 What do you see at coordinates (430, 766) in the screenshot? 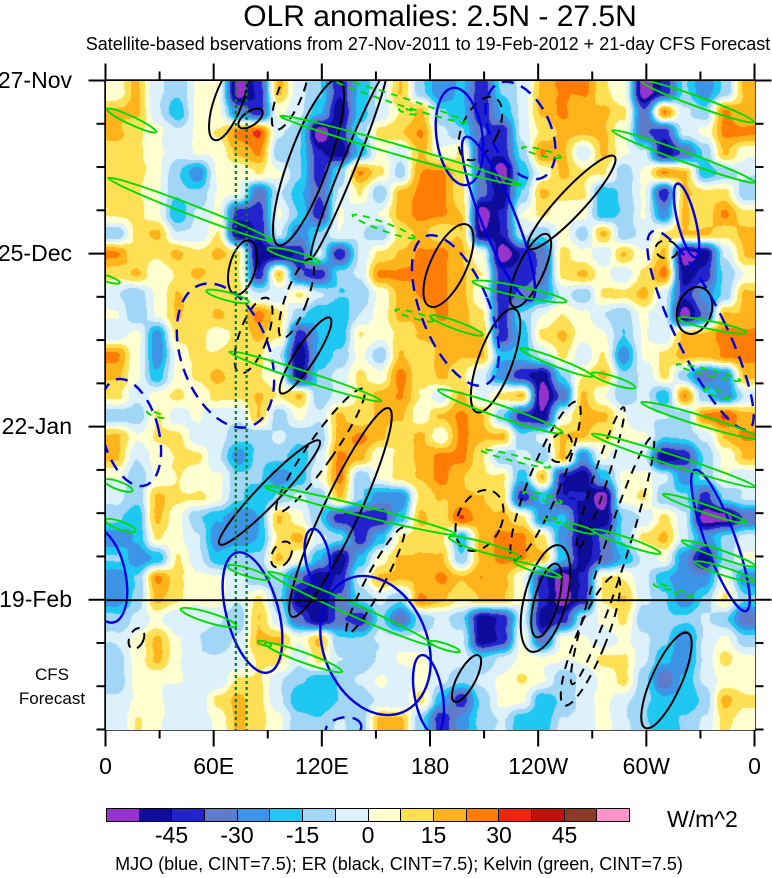
I see `x-tick-label: 180` at bounding box center [430, 766].